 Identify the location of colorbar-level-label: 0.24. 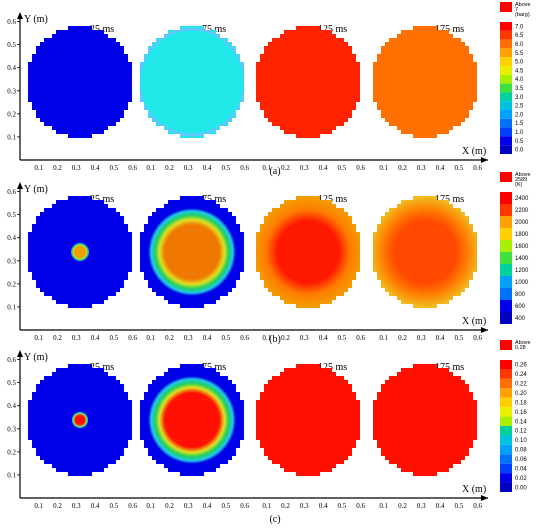
(521, 375).